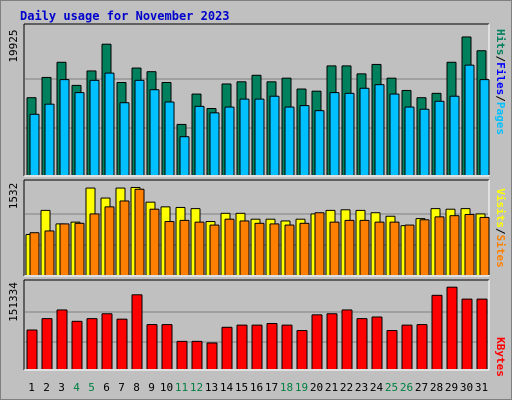  What do you see at coordinates (500, 42) in the screenshot?
I see `legend-hits: Hits` at bounding box center [500, 42].